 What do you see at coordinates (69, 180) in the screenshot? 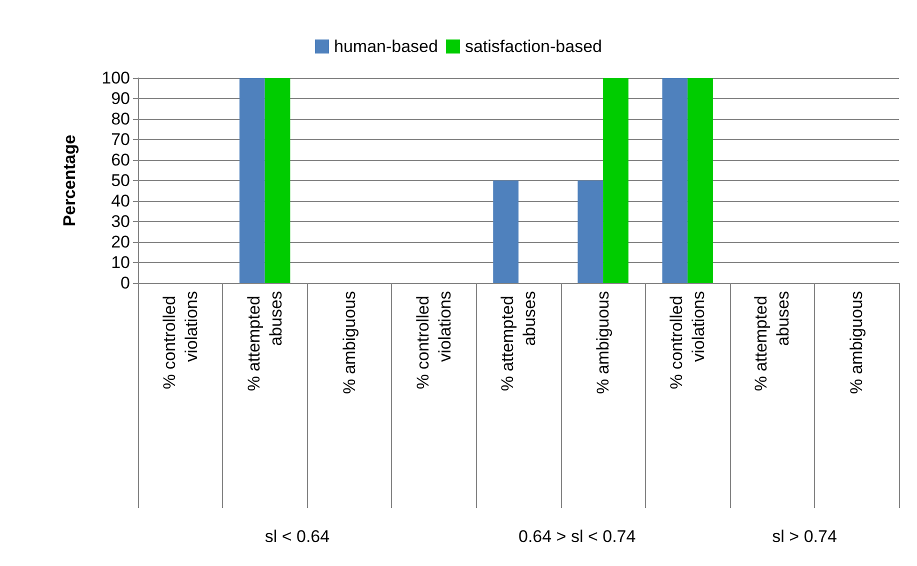
I see `y-axis-title: Percentage` at bounding box center [69, 180].